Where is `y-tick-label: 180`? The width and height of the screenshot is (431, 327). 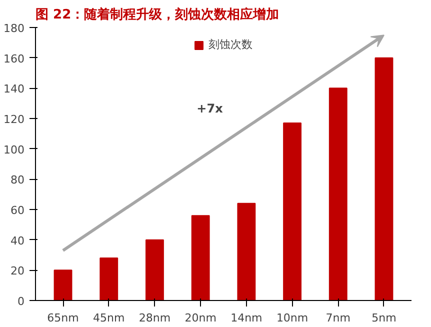
y-tick-label: 180 is located at coordinates (14, 28).